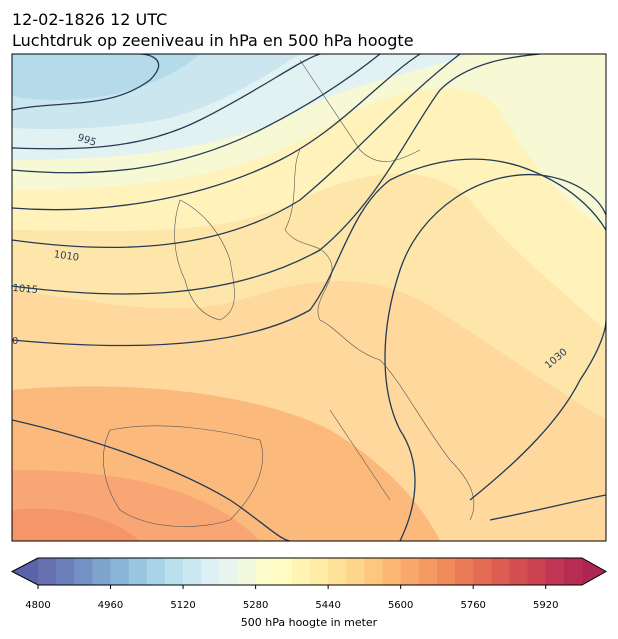 This screenshot has height=639, width=618. What do you see at coordinates (182, 605) in the screenshot?
I see `colorbar-tick-label: 5120` at bounding box center [182, 605].